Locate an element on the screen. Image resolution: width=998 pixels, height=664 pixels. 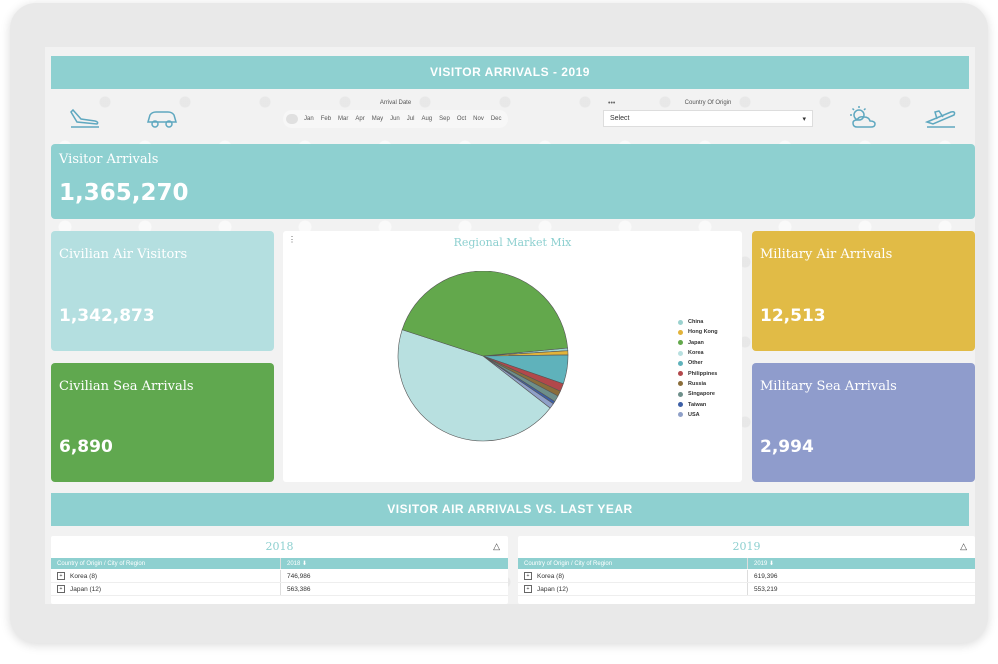
legend-item: Other is located at coordinates (698, 363).